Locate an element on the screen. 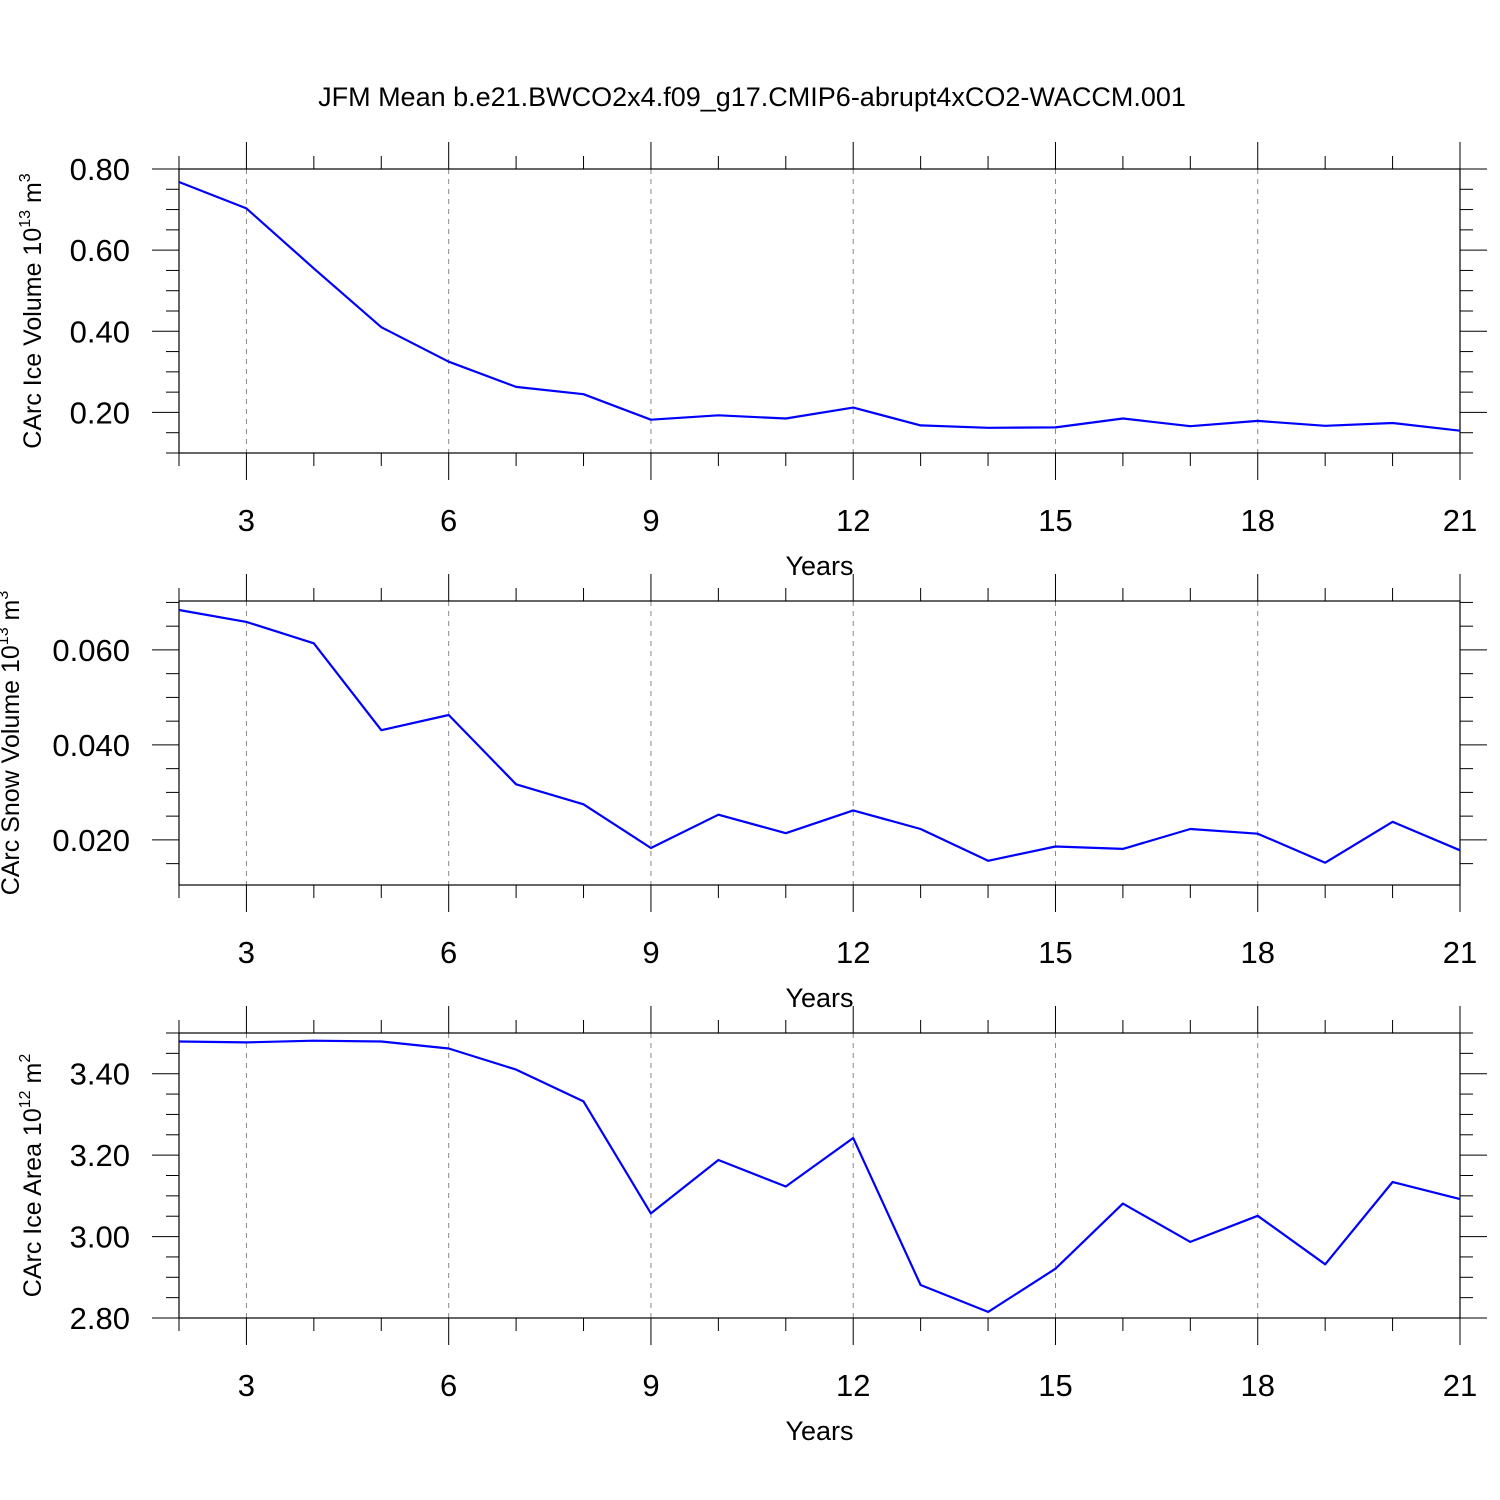 This screenshot has width=1500, height=1500. y-tick-label: 2.80 is located at coordinates (100, 1318).